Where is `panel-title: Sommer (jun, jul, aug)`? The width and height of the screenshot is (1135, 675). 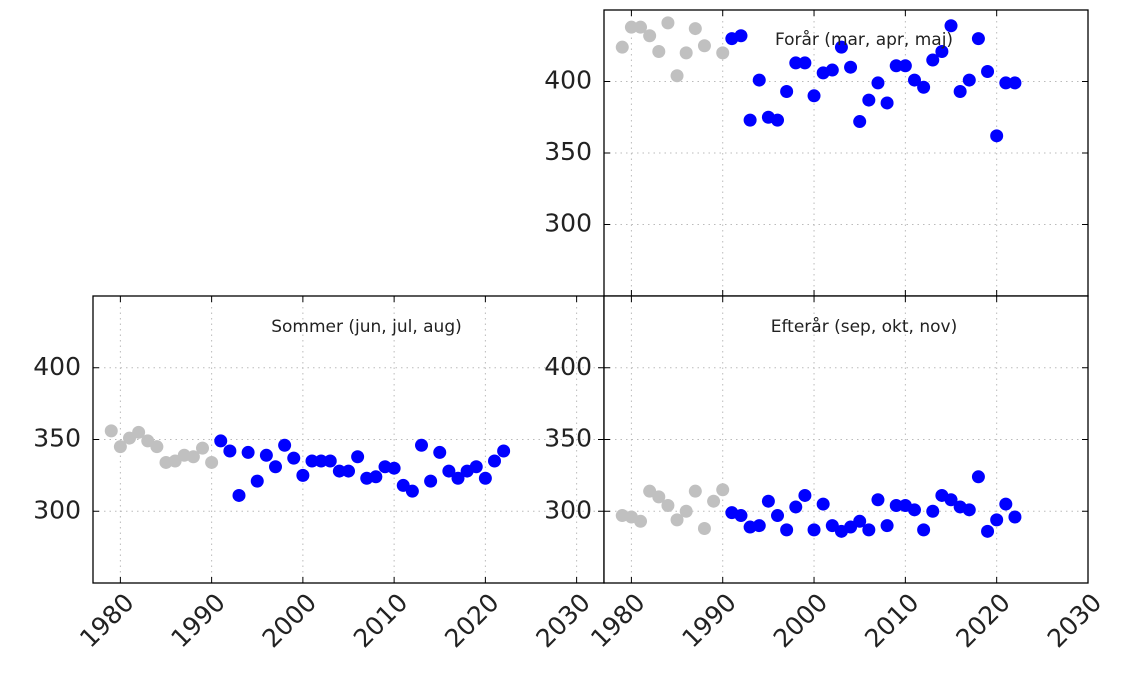 panel-title: Sommer (jun, jul, aug) is located at coordinates (366, 327).